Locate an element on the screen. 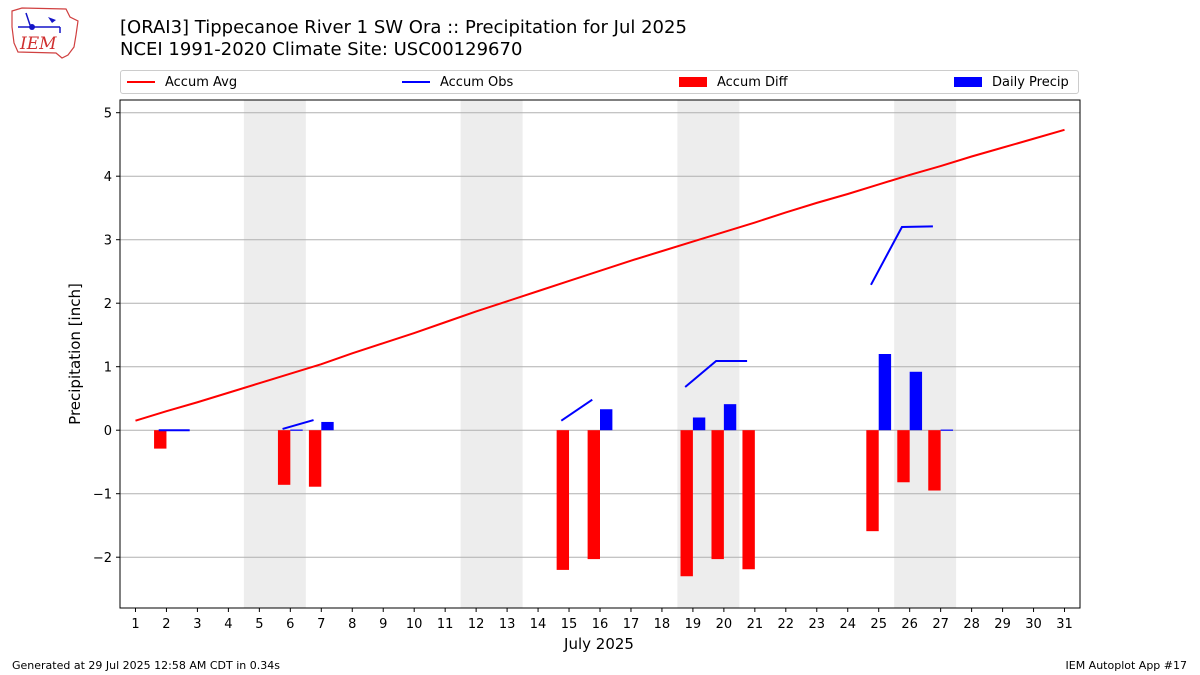  x-tick-label: 21 is located at coordinates (755, 624).